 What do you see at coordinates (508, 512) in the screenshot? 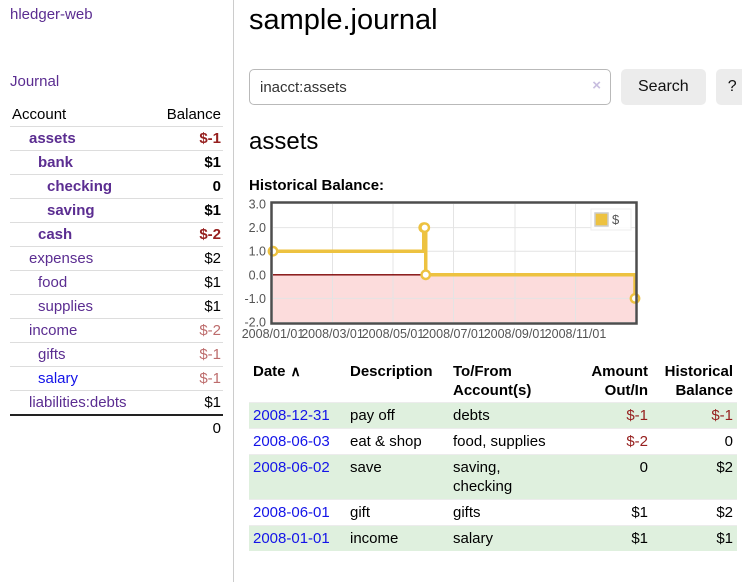
I see `transaction-account: gifts` at bounding box center [508, 512].